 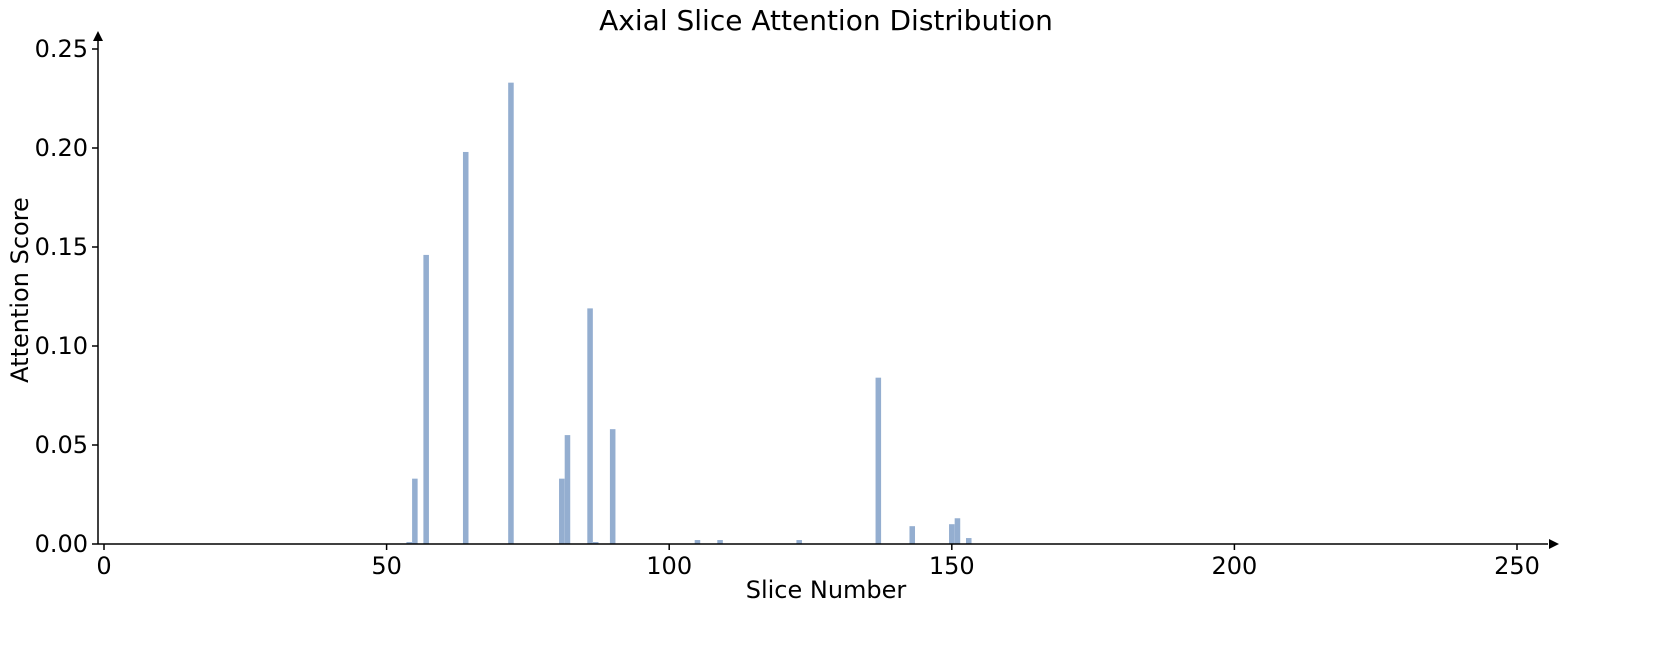 I want to click on x-axis-arrow, so click(x=1554, y=544).